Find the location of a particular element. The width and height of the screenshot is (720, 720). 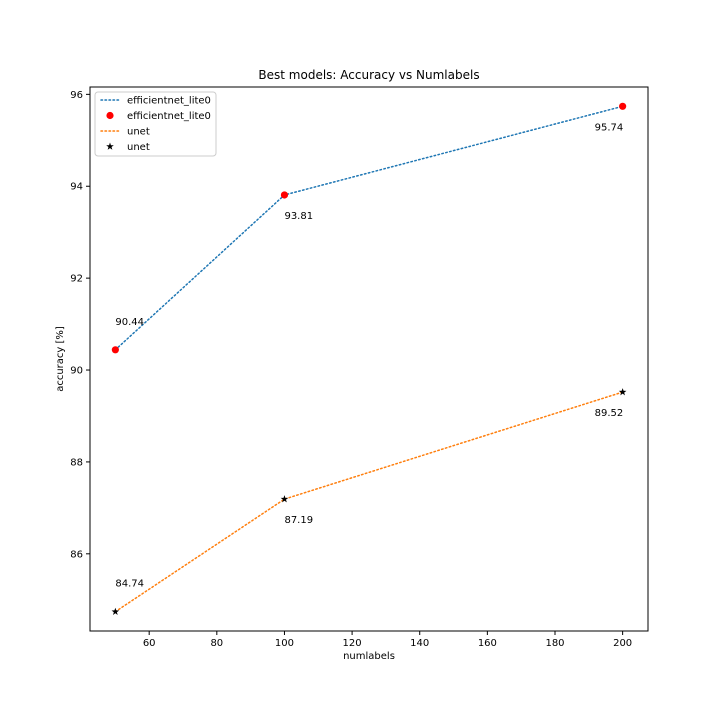

x-tick-label-180: 180 is located at coordinates (554, 643).